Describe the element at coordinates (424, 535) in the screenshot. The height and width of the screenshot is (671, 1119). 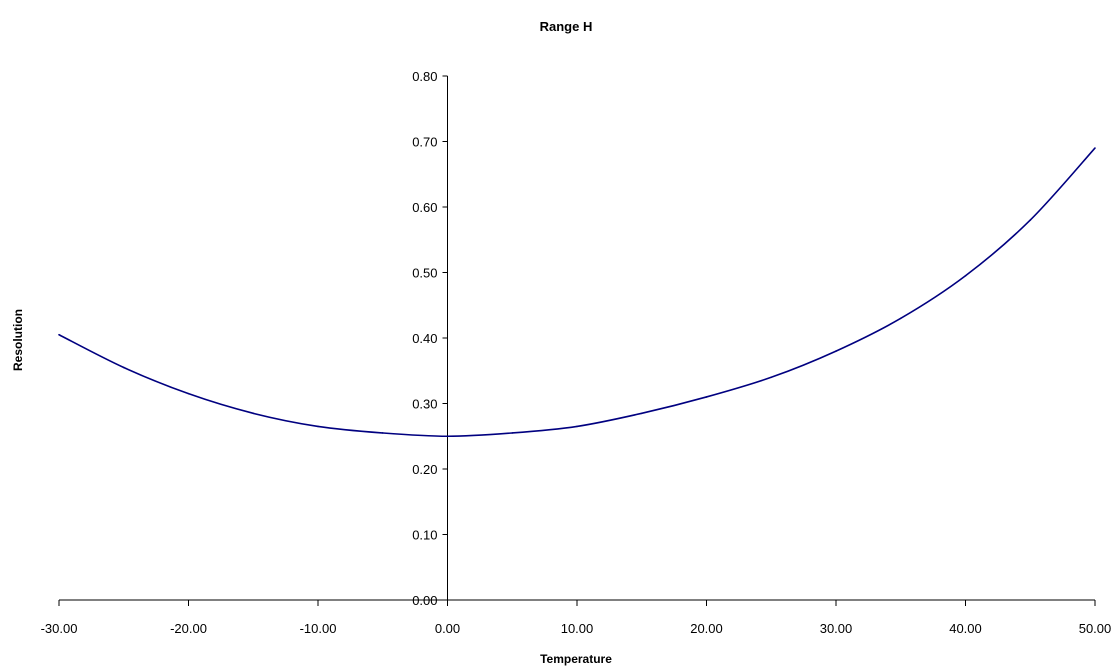
I see `y-tick-label: 0.10` at that location.